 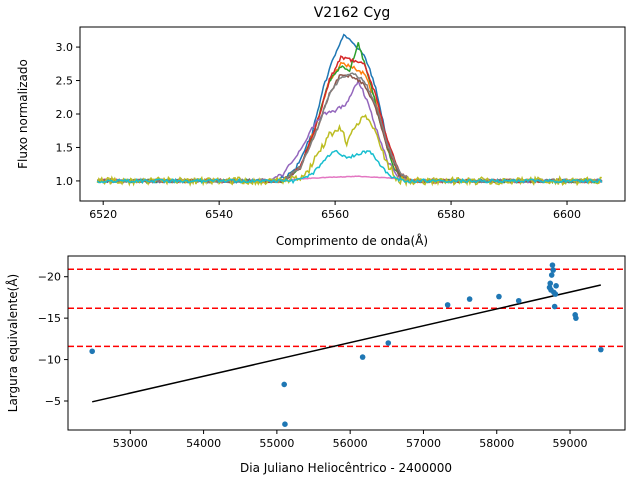 I want to click on spectrum-xlabel: Comprimento de onda(Å), so click(x=352, y=240).